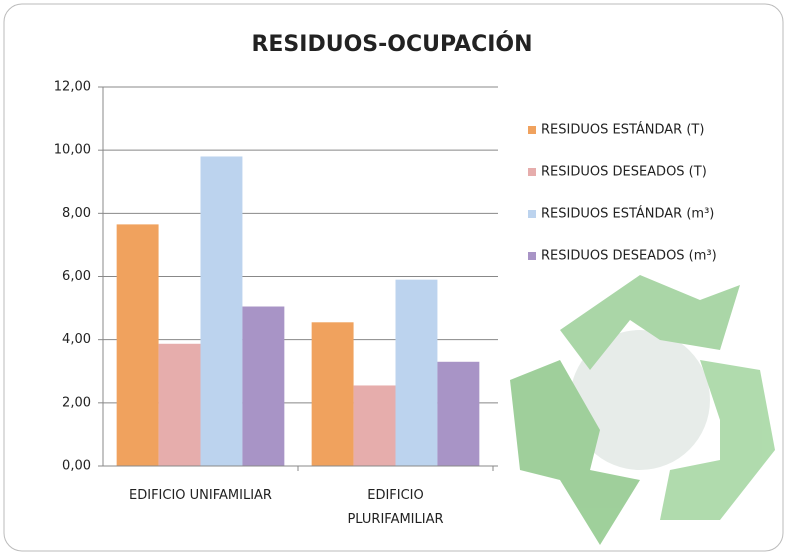 This screenshot has width=788, height=560. I want to click on y-tick-label: 0,00, so click(76, 466).